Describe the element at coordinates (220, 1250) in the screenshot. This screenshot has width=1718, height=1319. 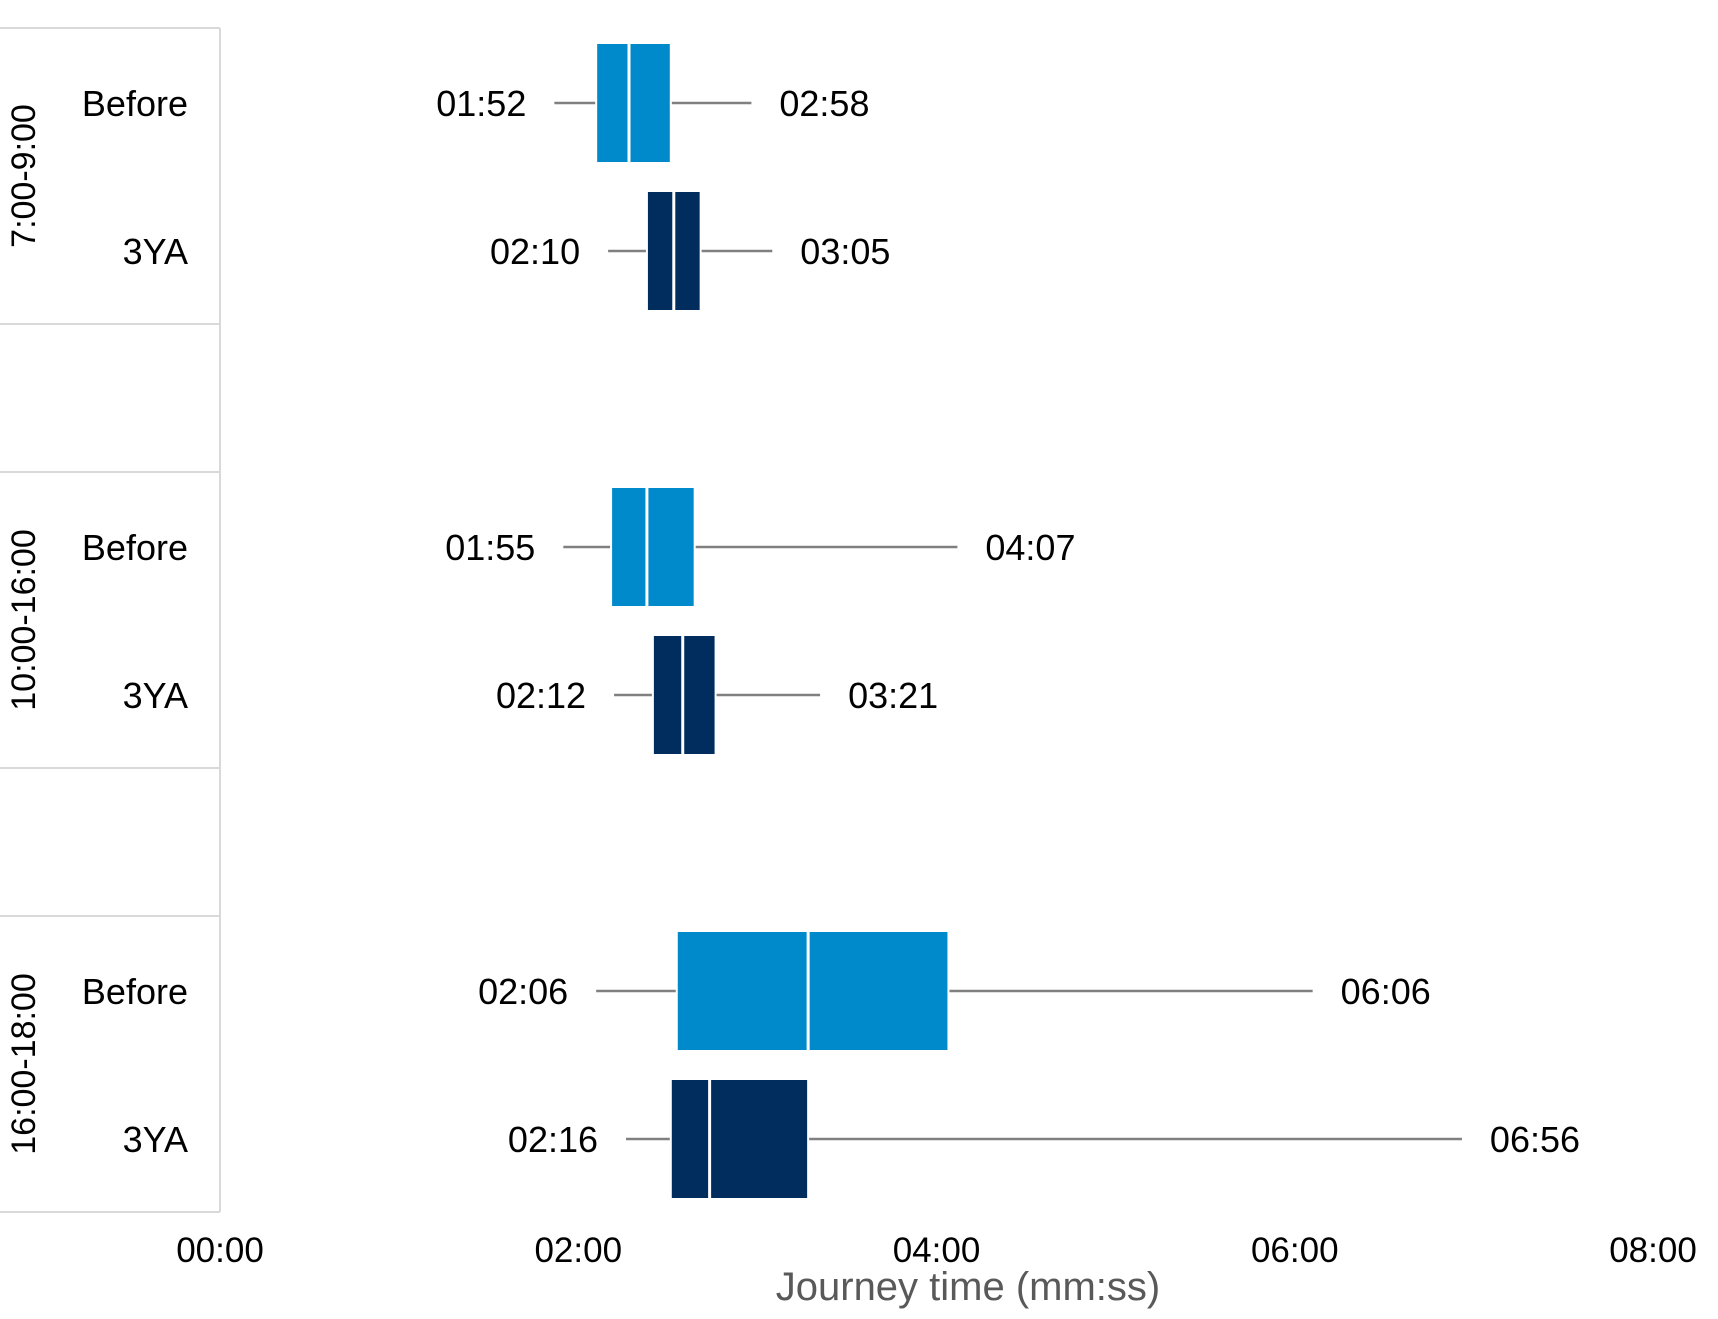
I see `x-tick-label: 00:00` at that location.